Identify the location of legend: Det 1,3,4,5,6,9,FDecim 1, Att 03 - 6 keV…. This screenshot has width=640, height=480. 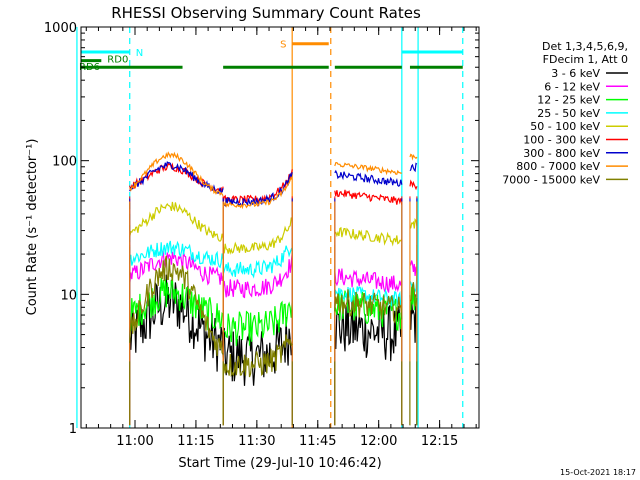
(565, 113).